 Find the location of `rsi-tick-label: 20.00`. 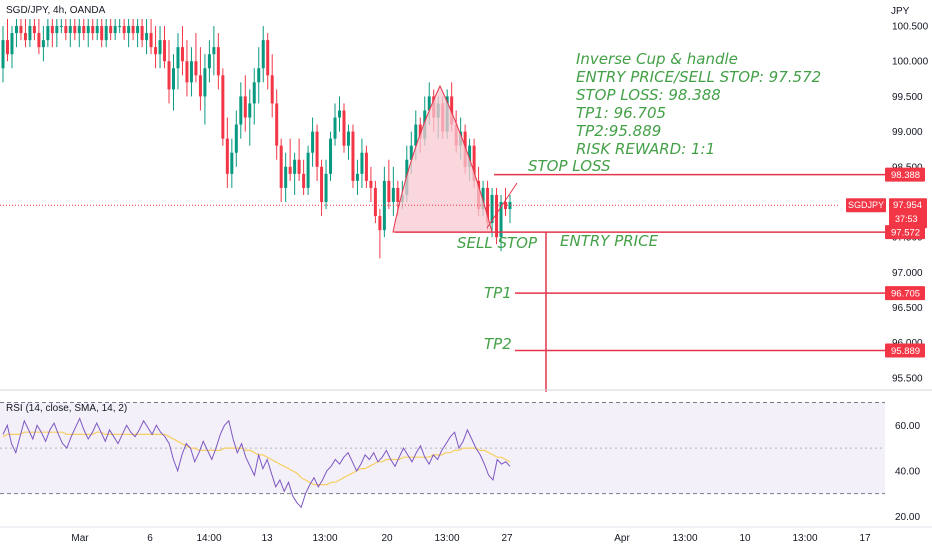

rsi-tick-label: 20.00 is located at coordinates (907, 517).